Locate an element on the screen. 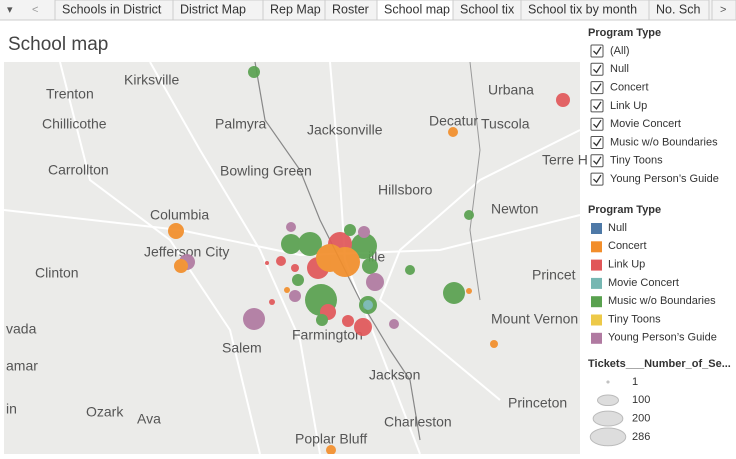  filter-item: Link Up is located at coordinates (628, 106).